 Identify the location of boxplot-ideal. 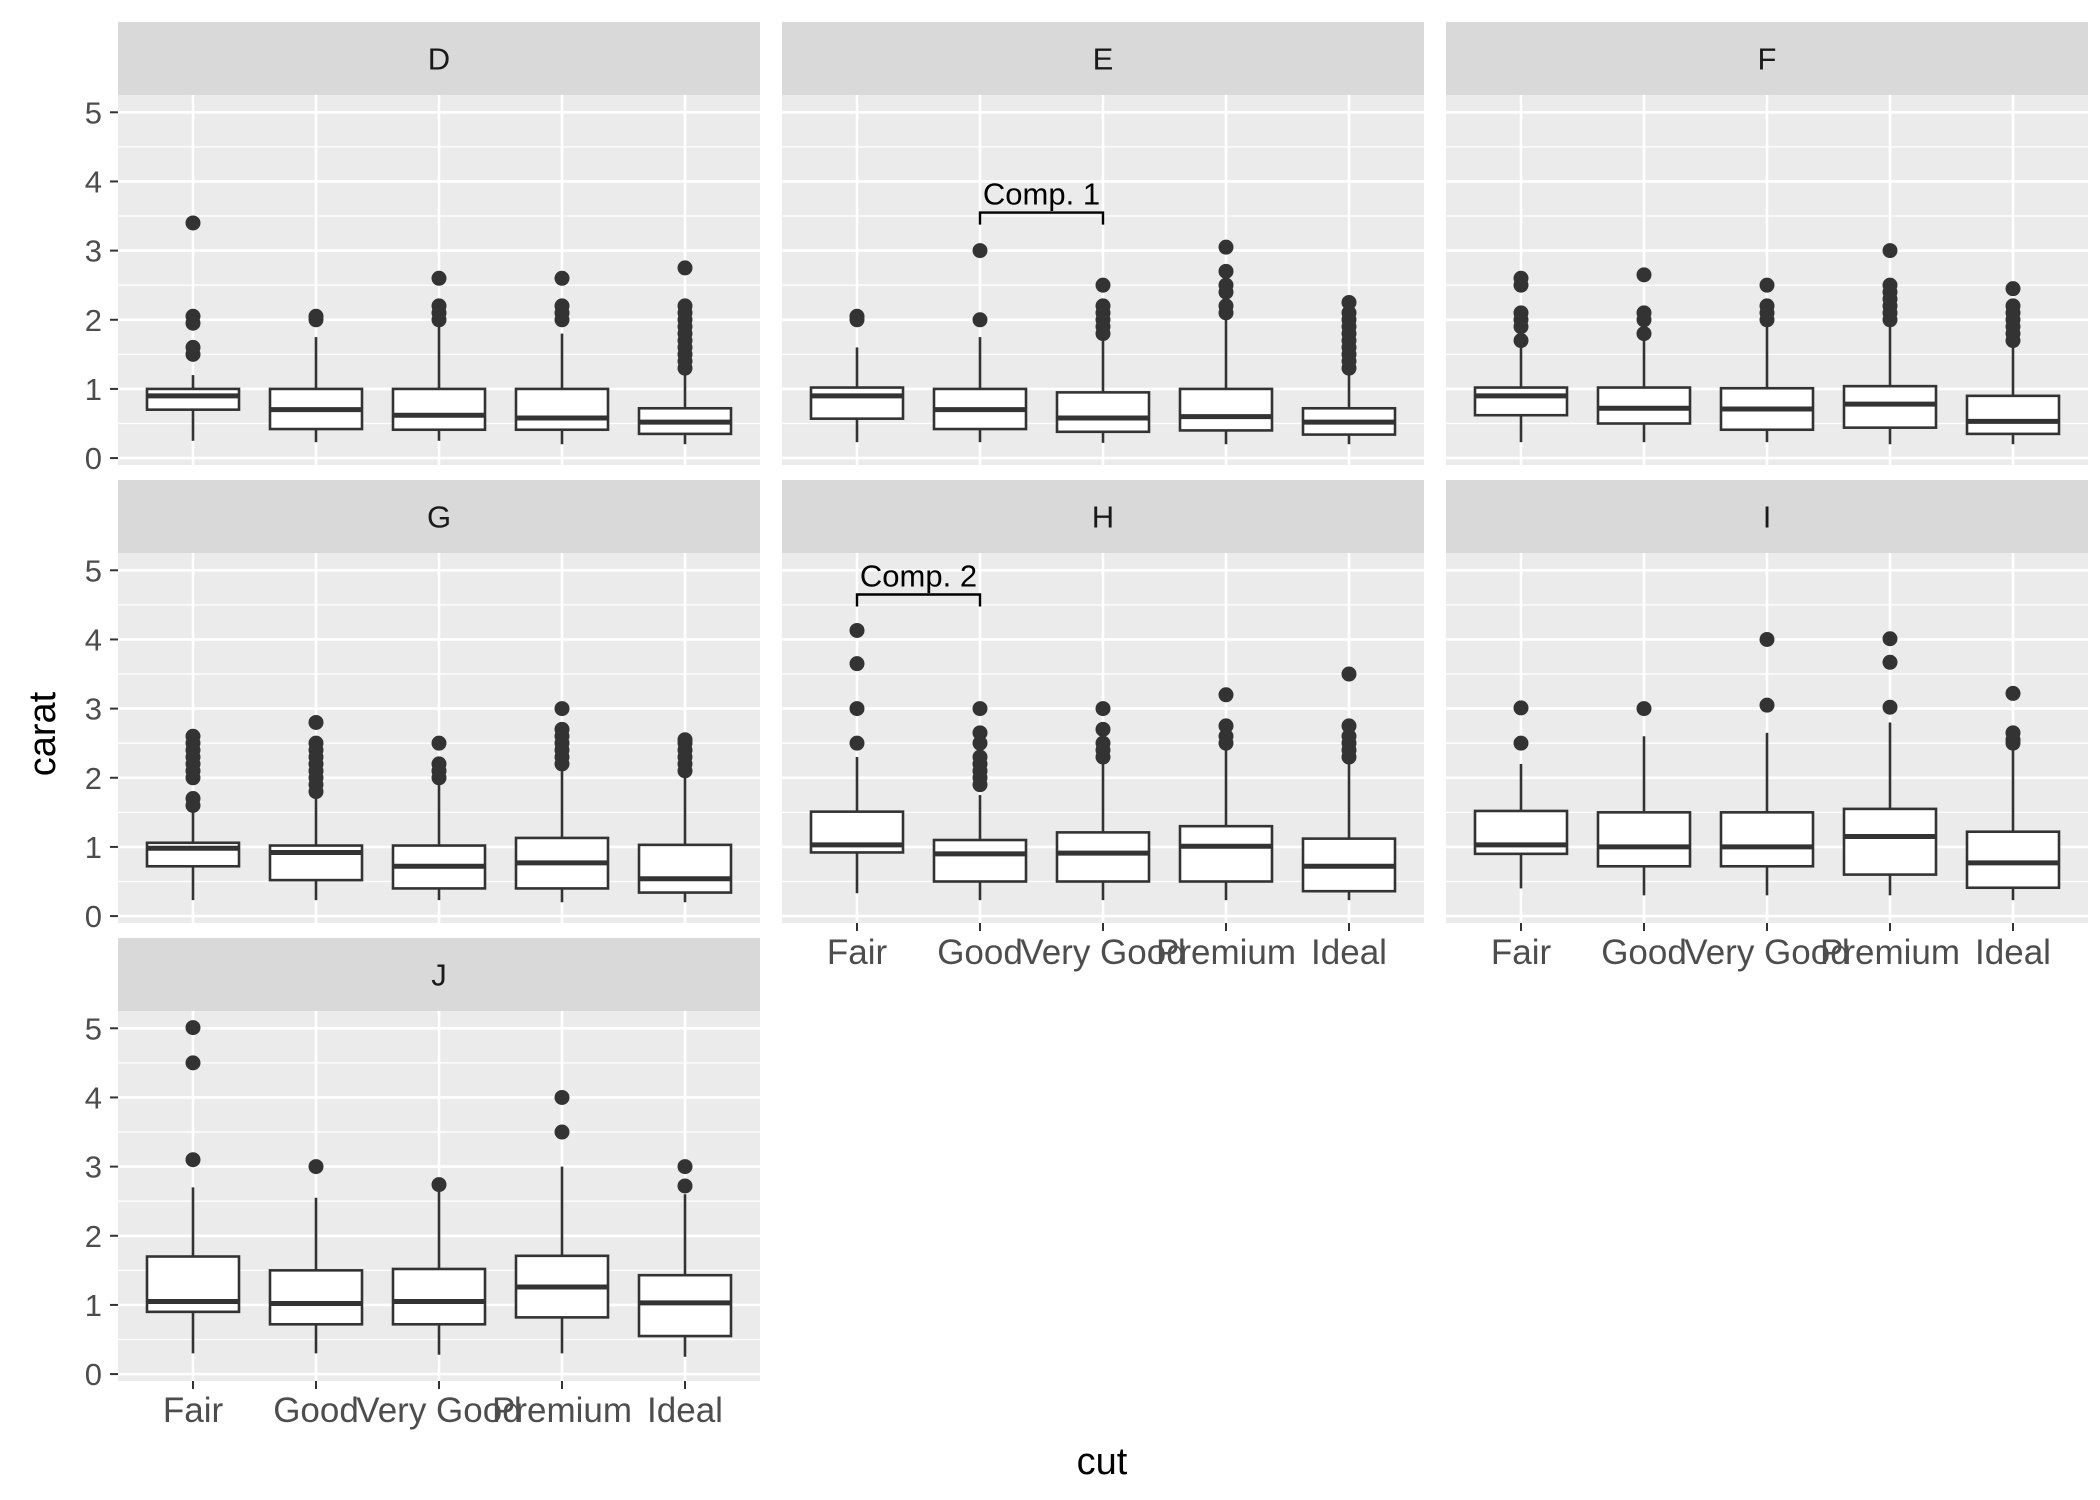
(1349, 369).